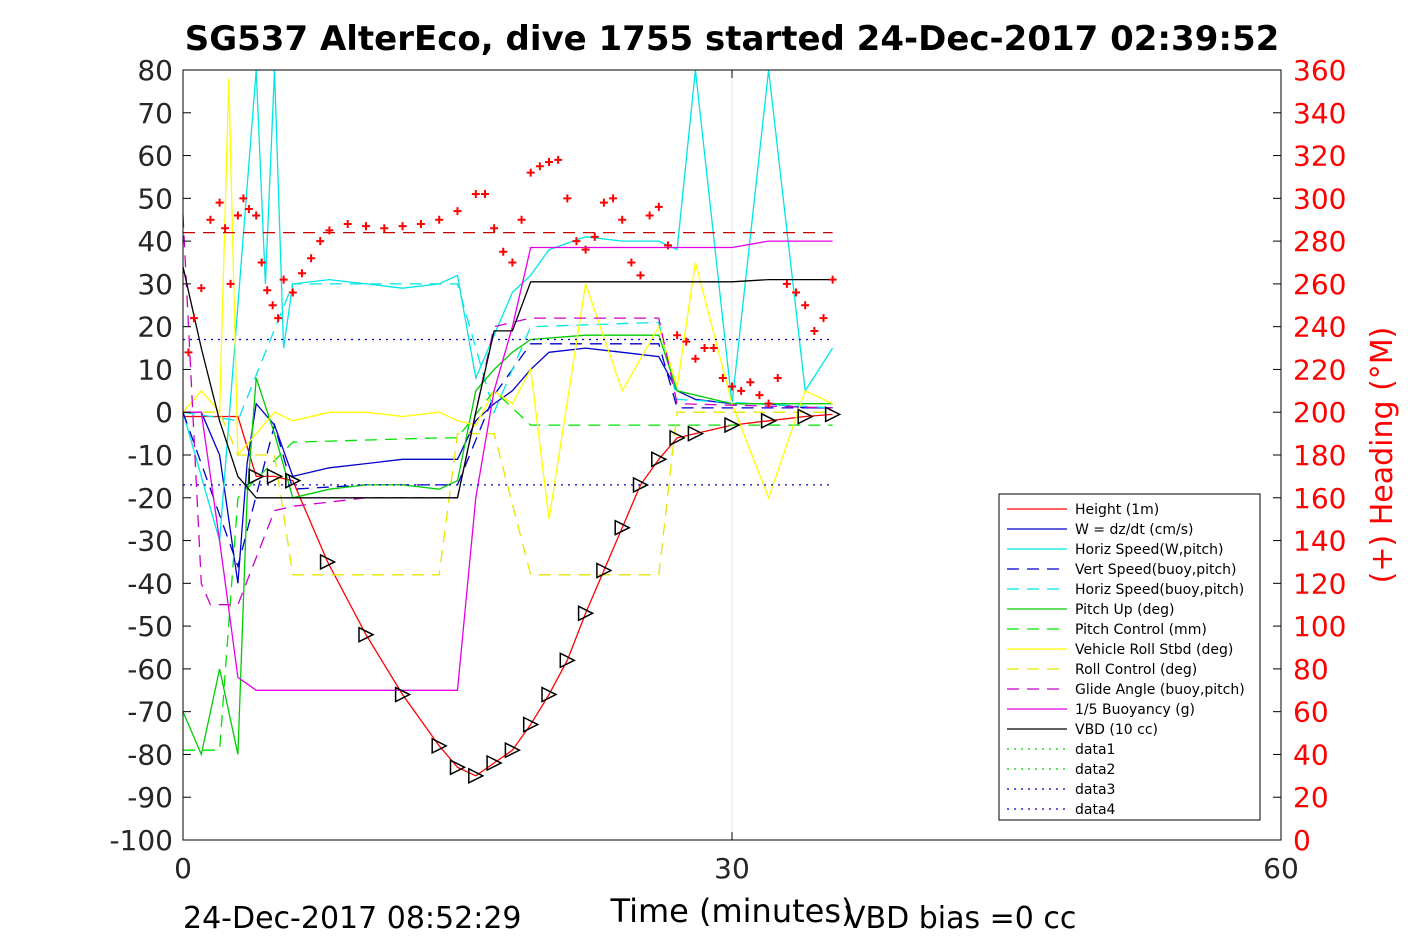 Image resolution: width=1417 pixels, height=945 pixels. What do you see at coordinates (155, 369) in the screenshot?
I see `y-tick-label: 10` at bounding box center [155, 369].